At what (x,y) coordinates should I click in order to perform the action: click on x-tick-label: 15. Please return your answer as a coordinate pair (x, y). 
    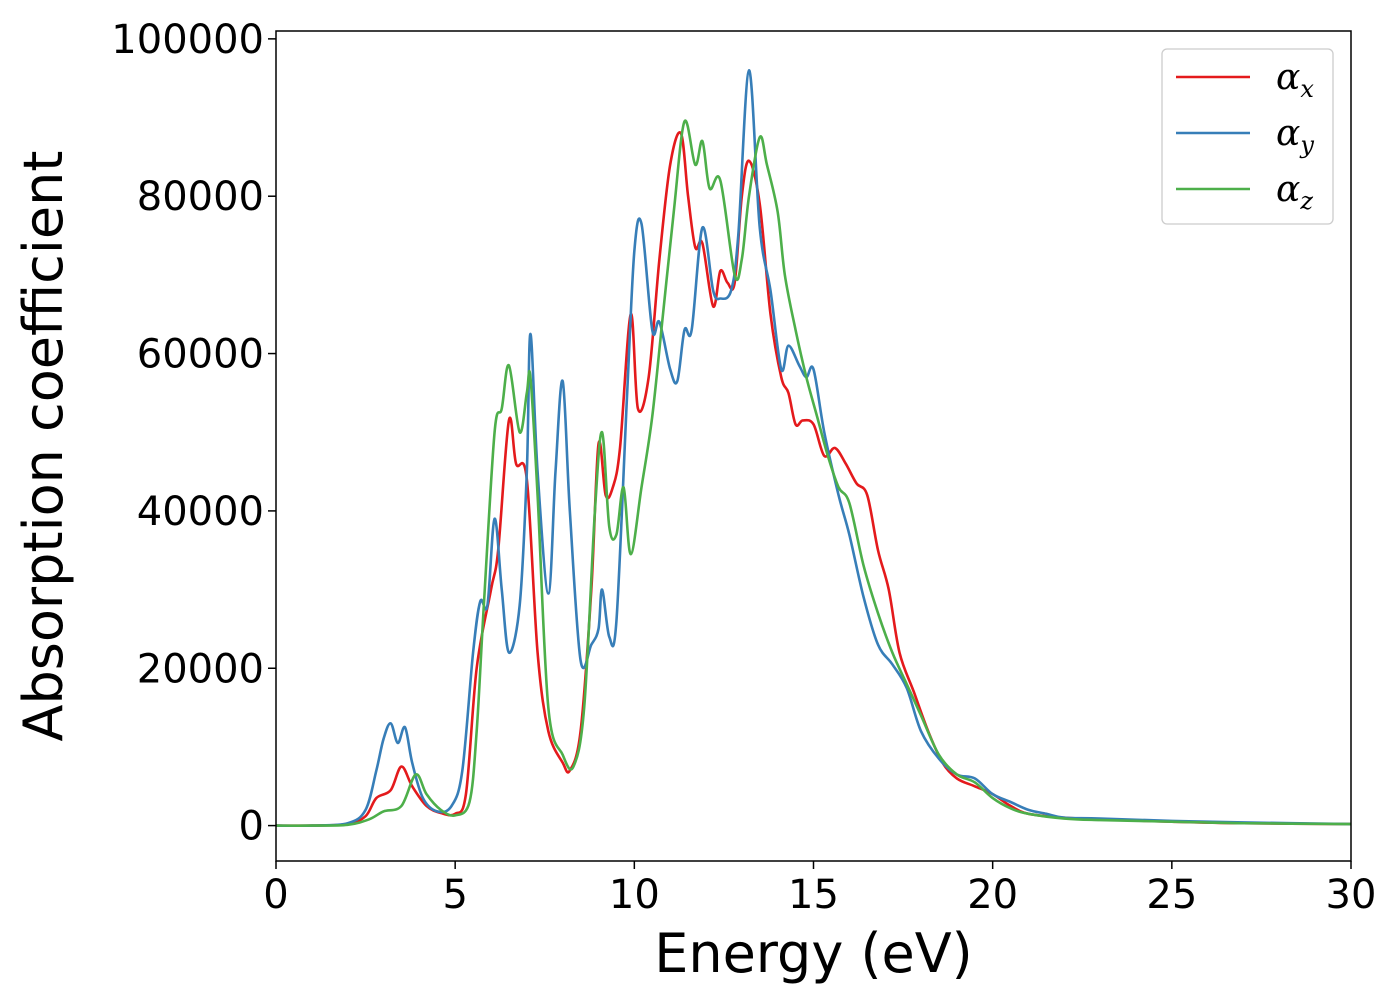
    Looking at the image, I should click on (813, 895).